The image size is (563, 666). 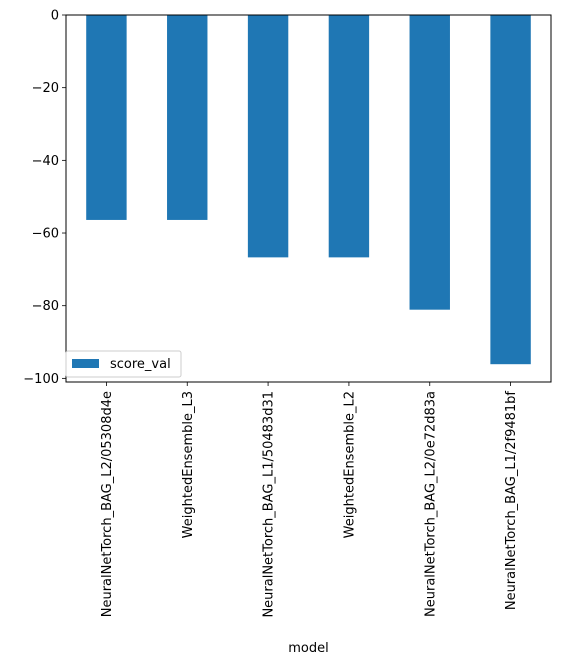 I want to click on legend: score_val, so click(x=123, y=364).